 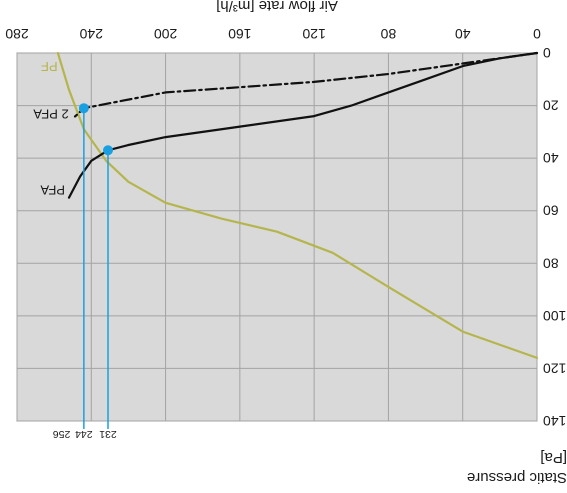 I want to click on marker-layer: 231 244 256, so click(x=85, y=271).